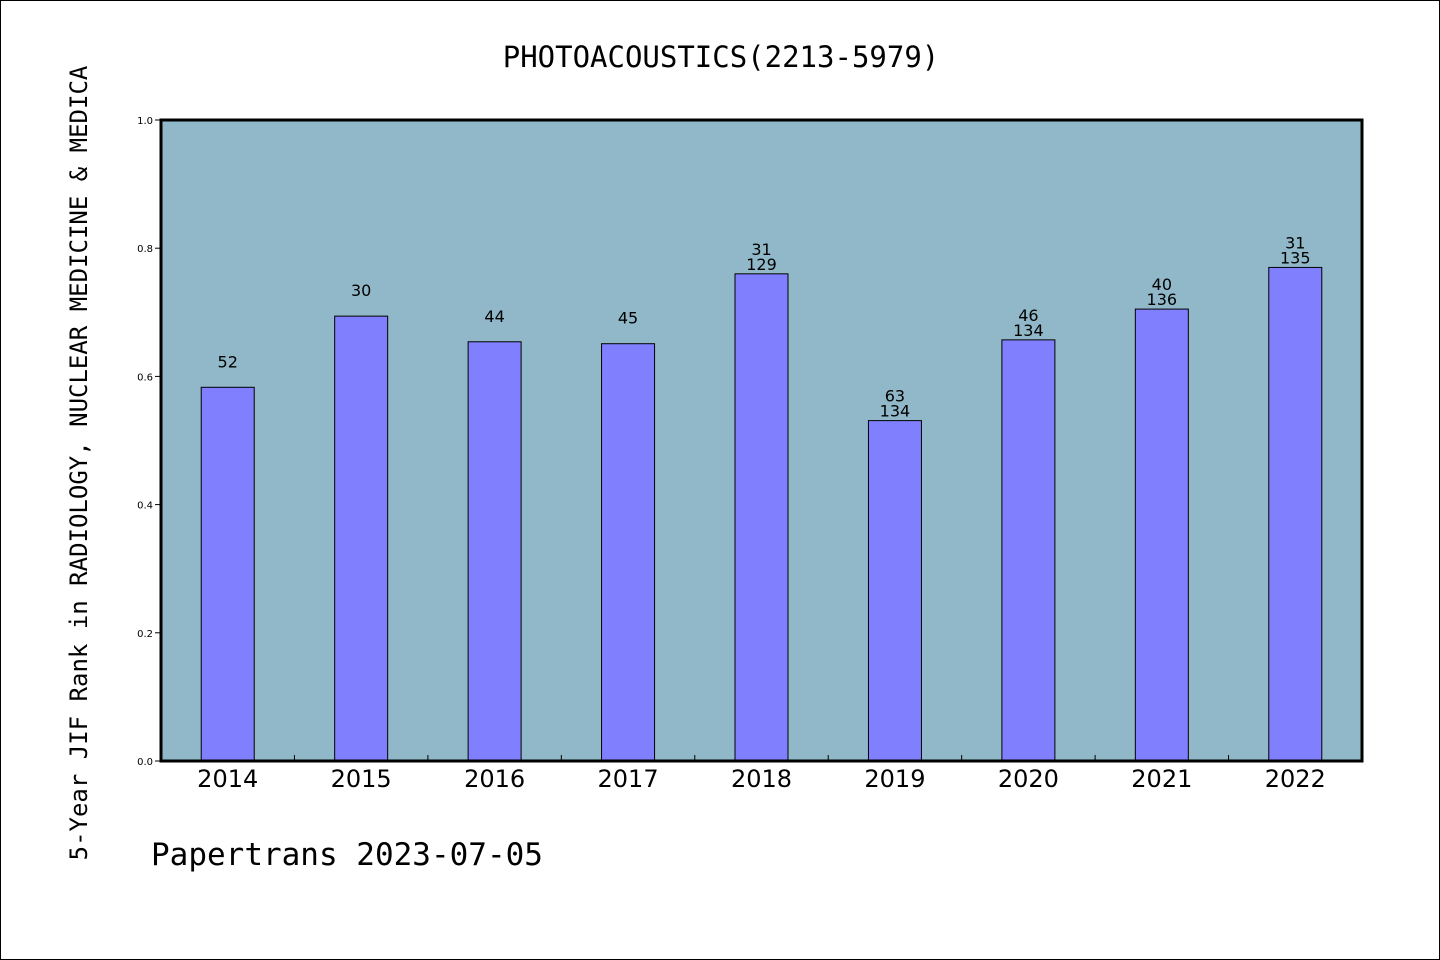 The width and height of the screenshot is (1440, 960). Describe the element at coordinates (1295, 514) in the screenshot. I see `bar-2022` at that location.